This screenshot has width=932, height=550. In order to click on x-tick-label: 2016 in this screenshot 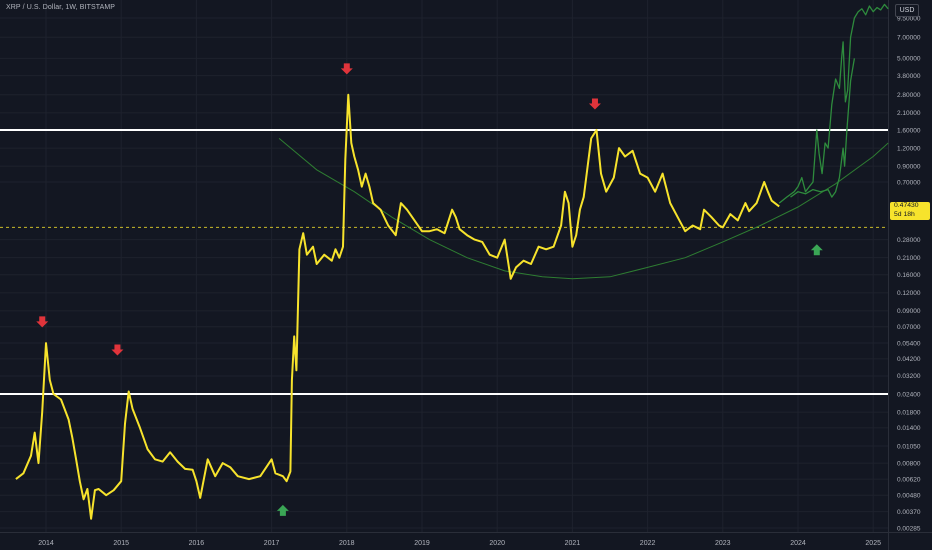, I will do `click(197, 543)`.